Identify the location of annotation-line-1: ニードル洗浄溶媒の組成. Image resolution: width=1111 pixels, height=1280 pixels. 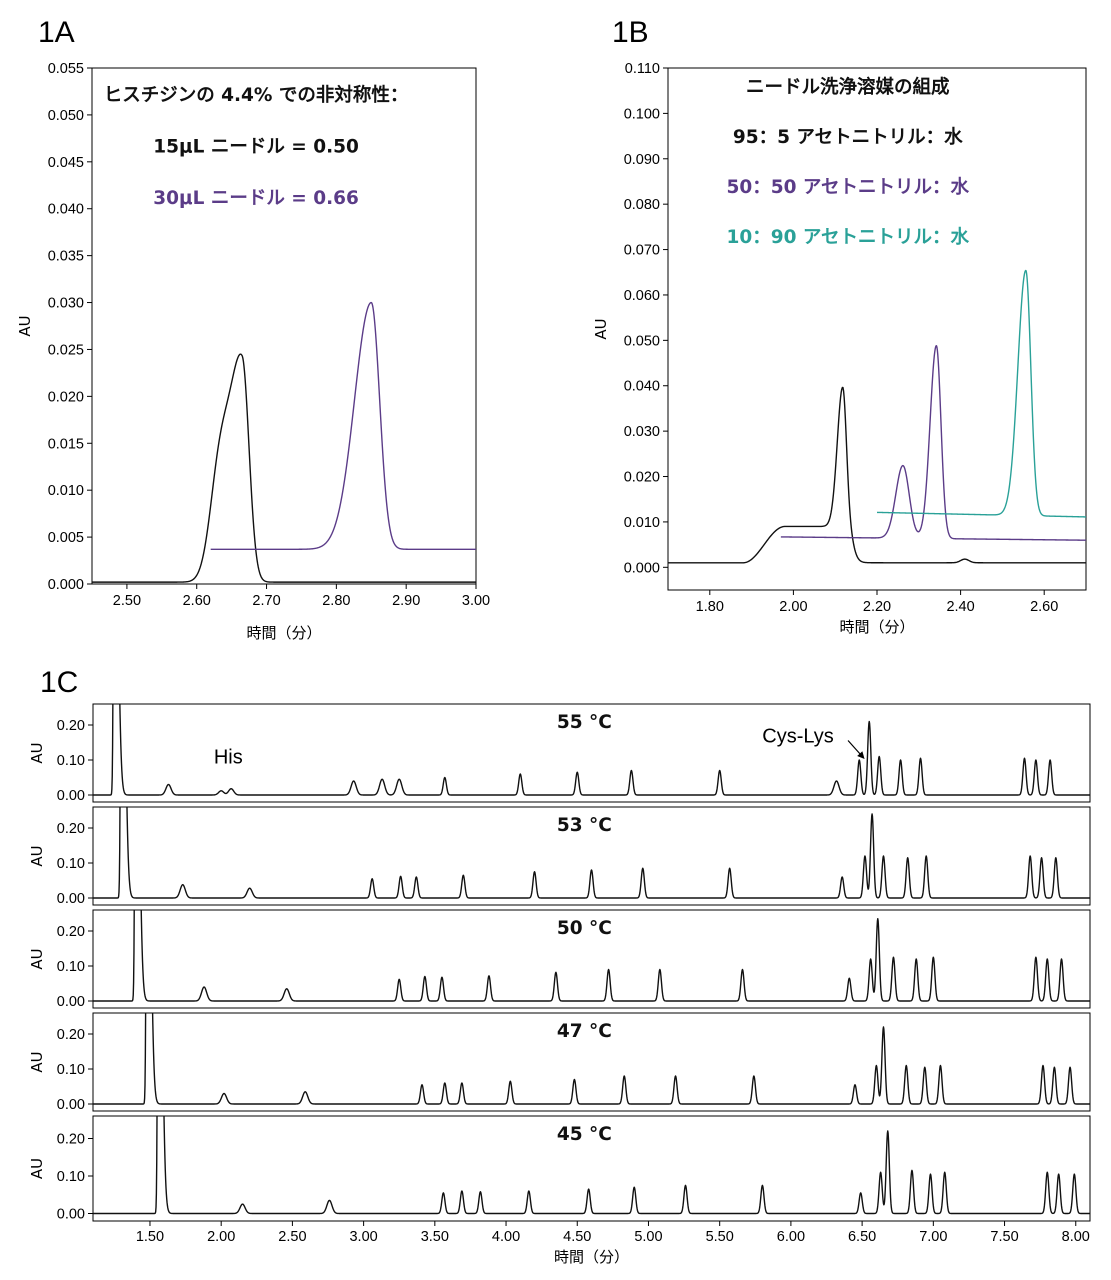
(848, 87).